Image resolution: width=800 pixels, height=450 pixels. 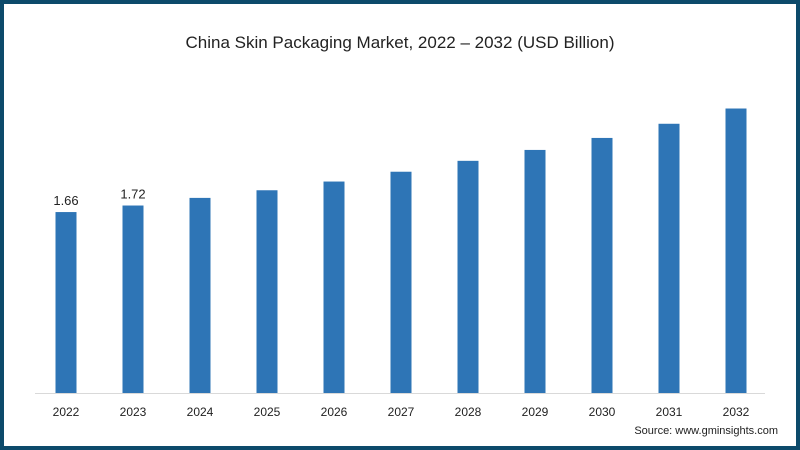 What do you see at coordinates (669, 258) in the screenshot?
I see `bar-2031` at bounding box center [669, 258].